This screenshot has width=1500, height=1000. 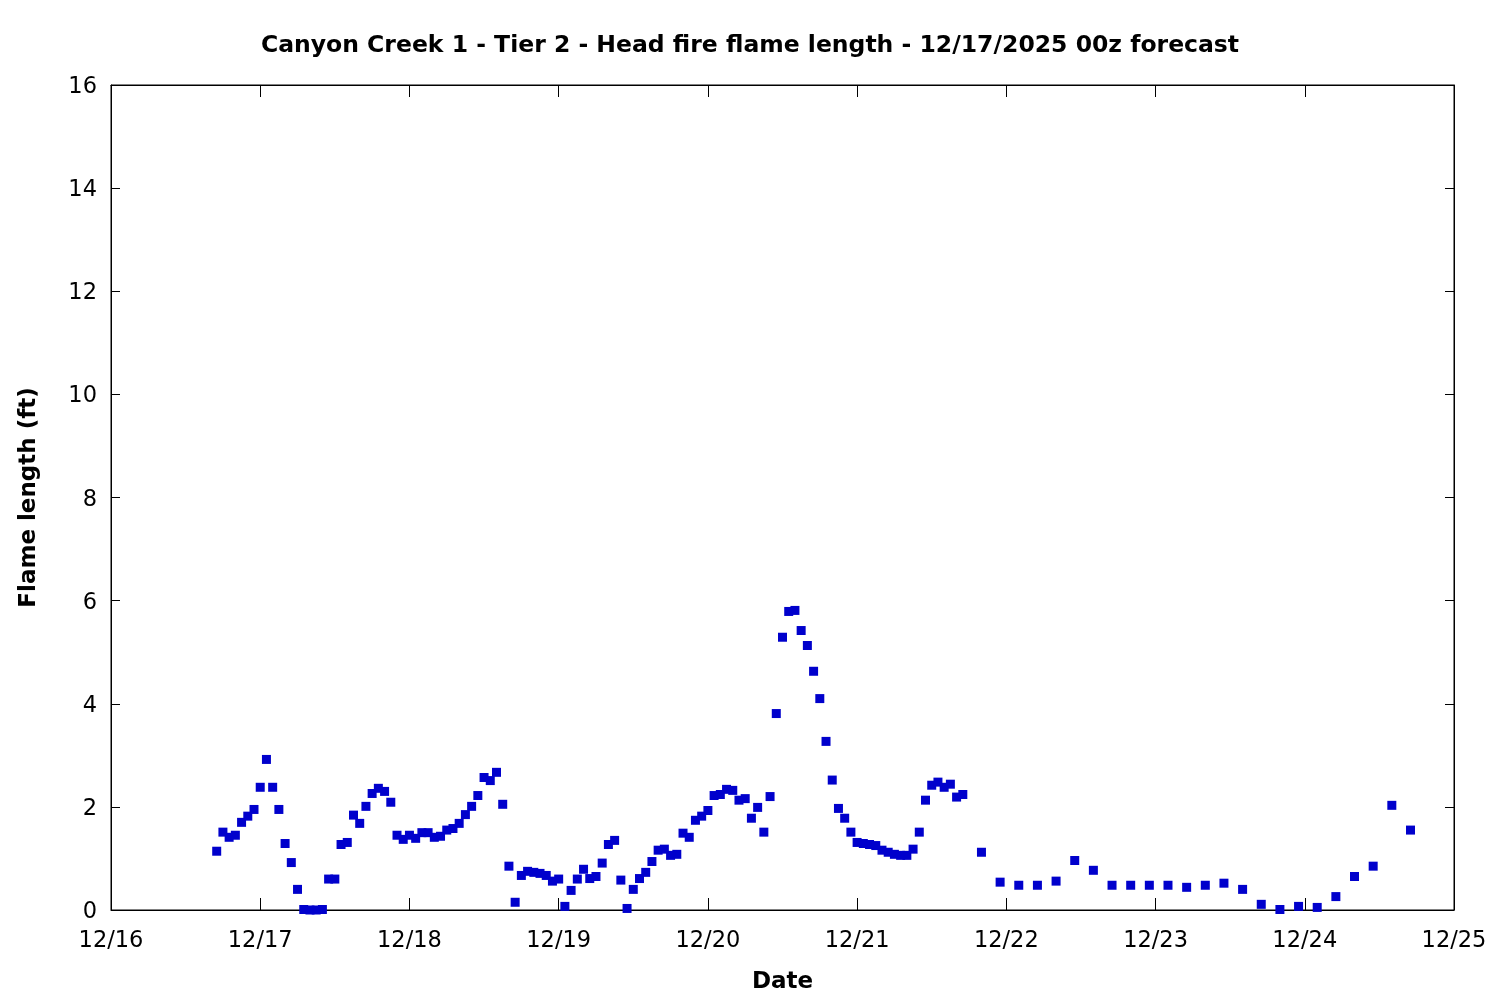 What do you see at coordinates (857, 938) in the screenshot?
I see `x-tick-label: 12/21` at bounding box center [857, 938].